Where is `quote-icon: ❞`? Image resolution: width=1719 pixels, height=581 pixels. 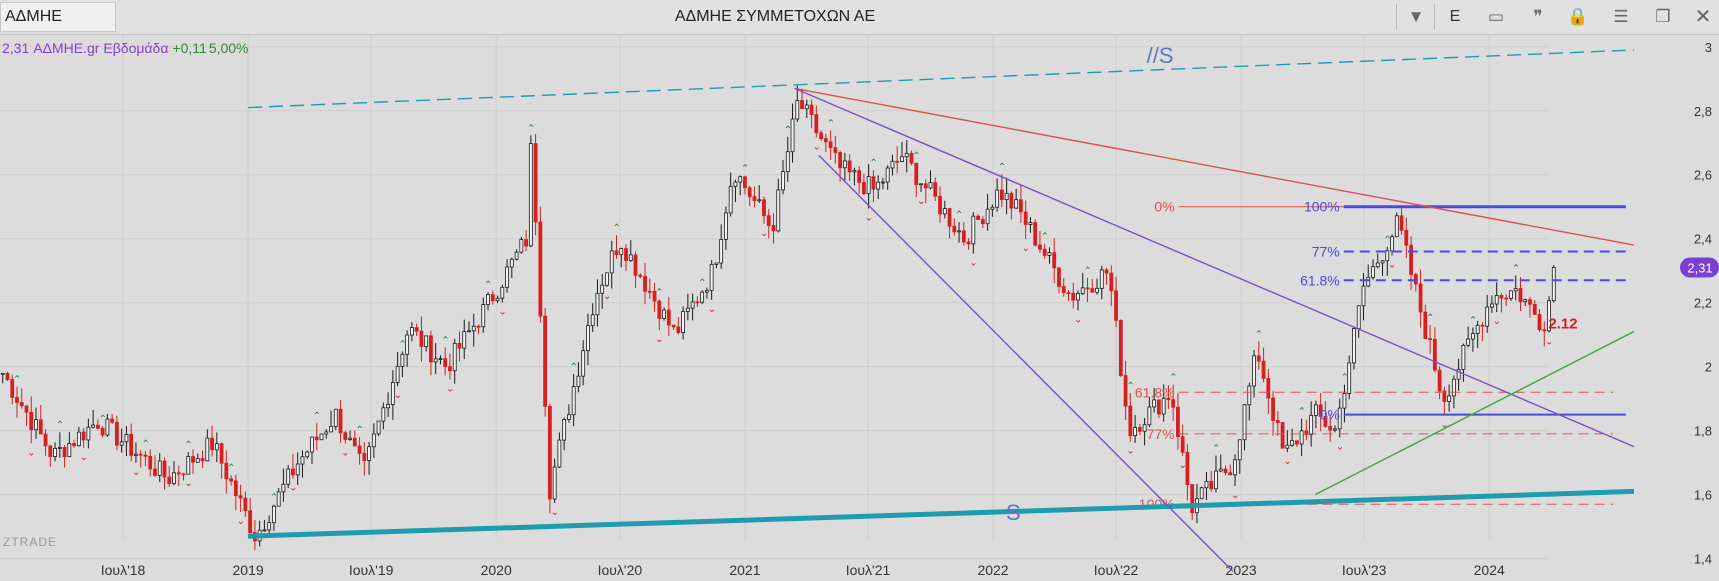
quote-icon: ❞ is located at coordinates (1538, 16).